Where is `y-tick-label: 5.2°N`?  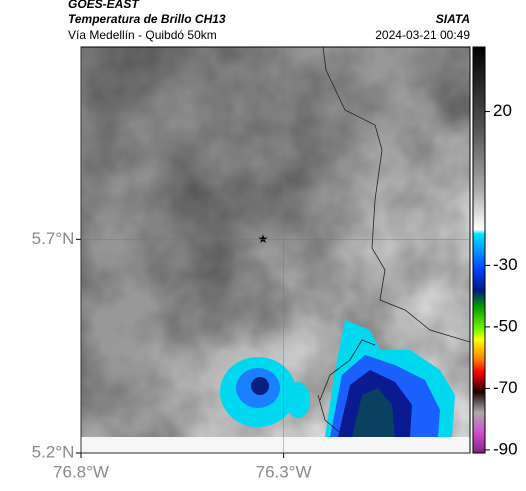
y-tick-label: 5.2°N is located at coordinates (53, 451).